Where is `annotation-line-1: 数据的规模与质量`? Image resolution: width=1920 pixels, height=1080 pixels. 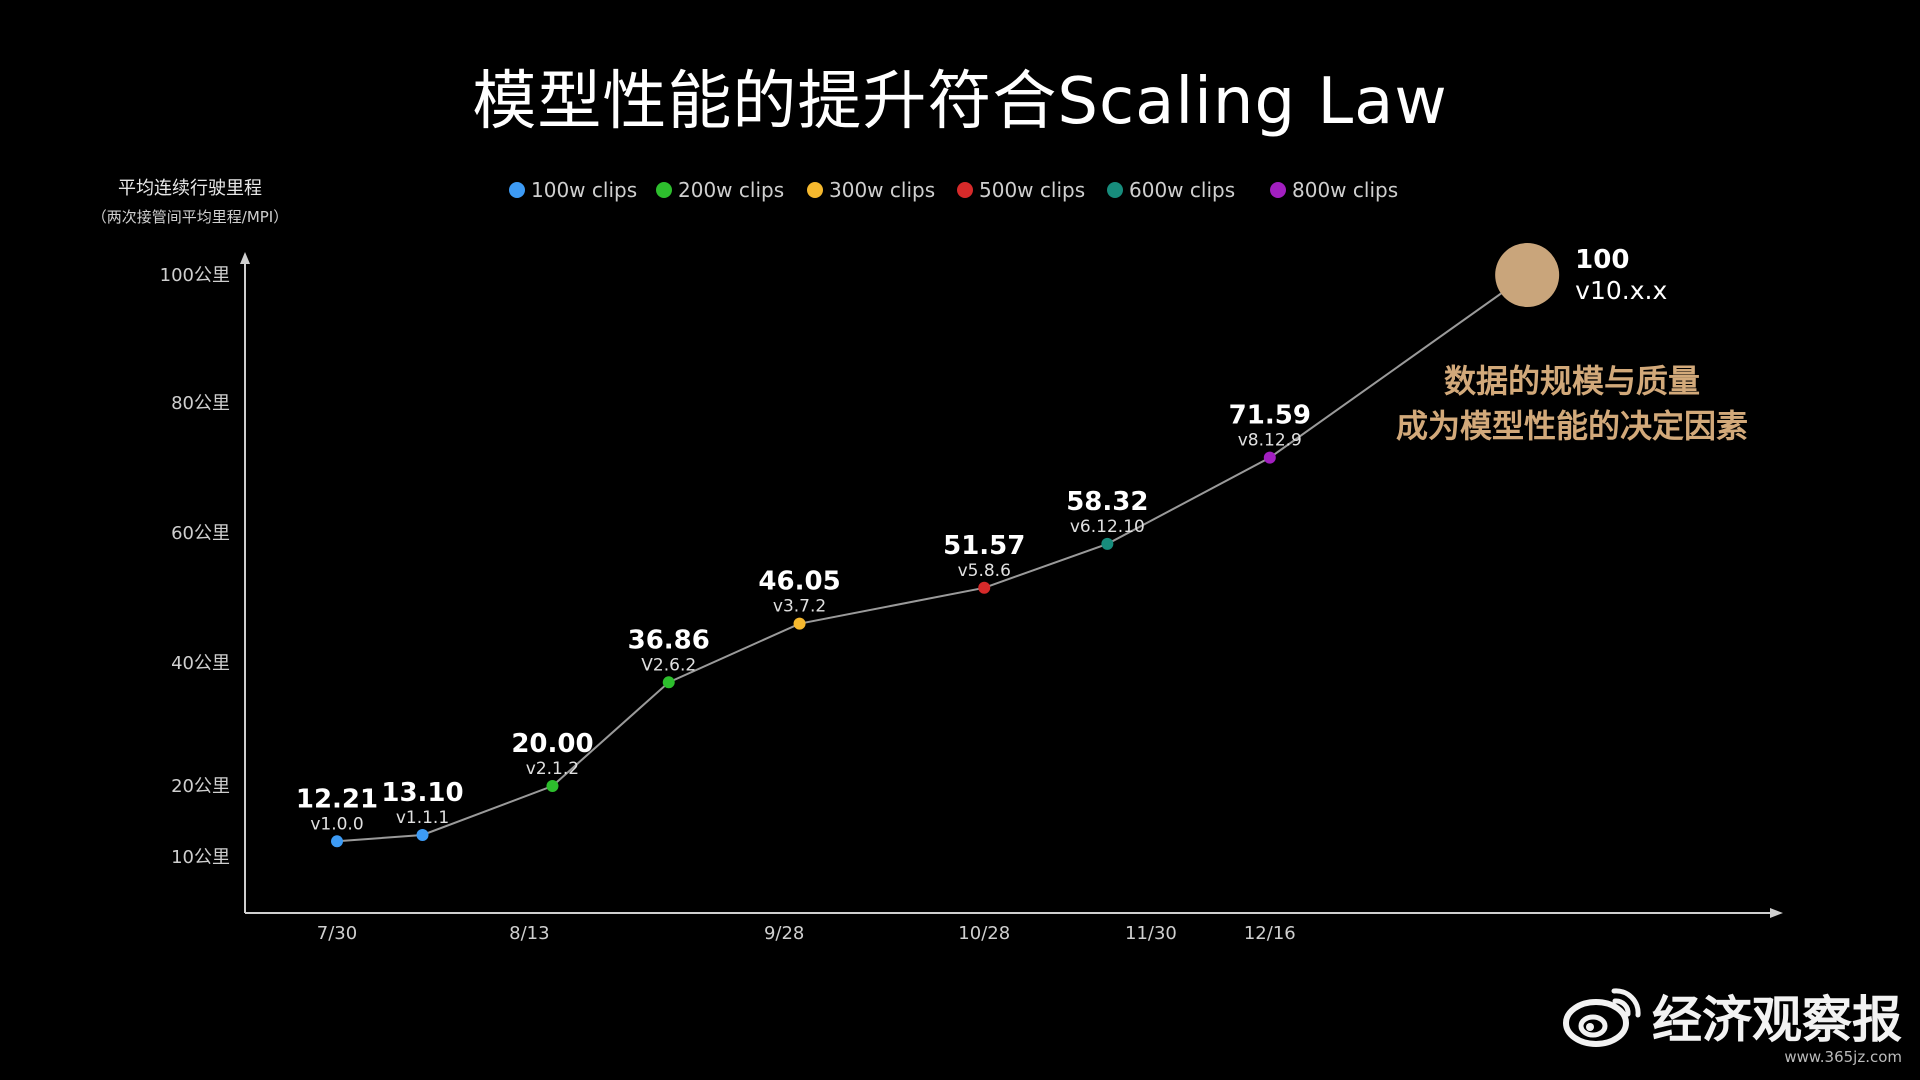 annotation-line-1: 数据的规模与质量 is located at coordinates (1572, 381).